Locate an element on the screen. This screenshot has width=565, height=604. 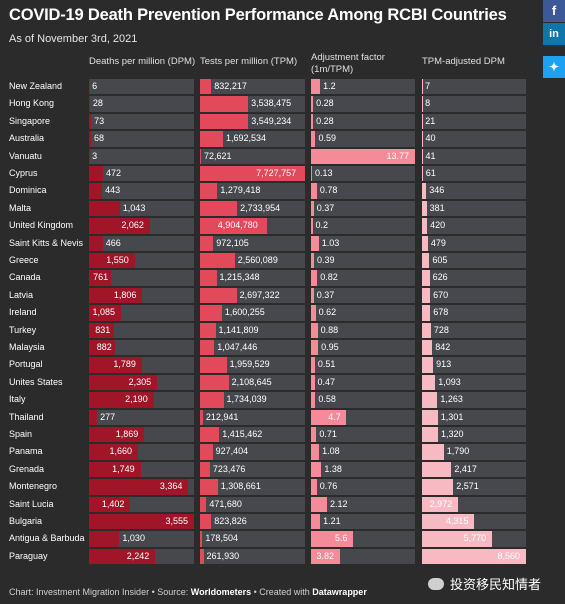
tpm-value: 972,105 is located at coordinates (232, 242).